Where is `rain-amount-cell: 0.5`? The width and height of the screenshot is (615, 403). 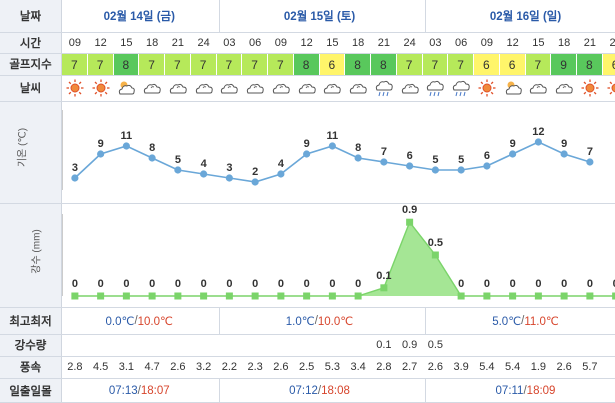 rain-amount-cell: 0.5 is located at coordinates (435, 345).